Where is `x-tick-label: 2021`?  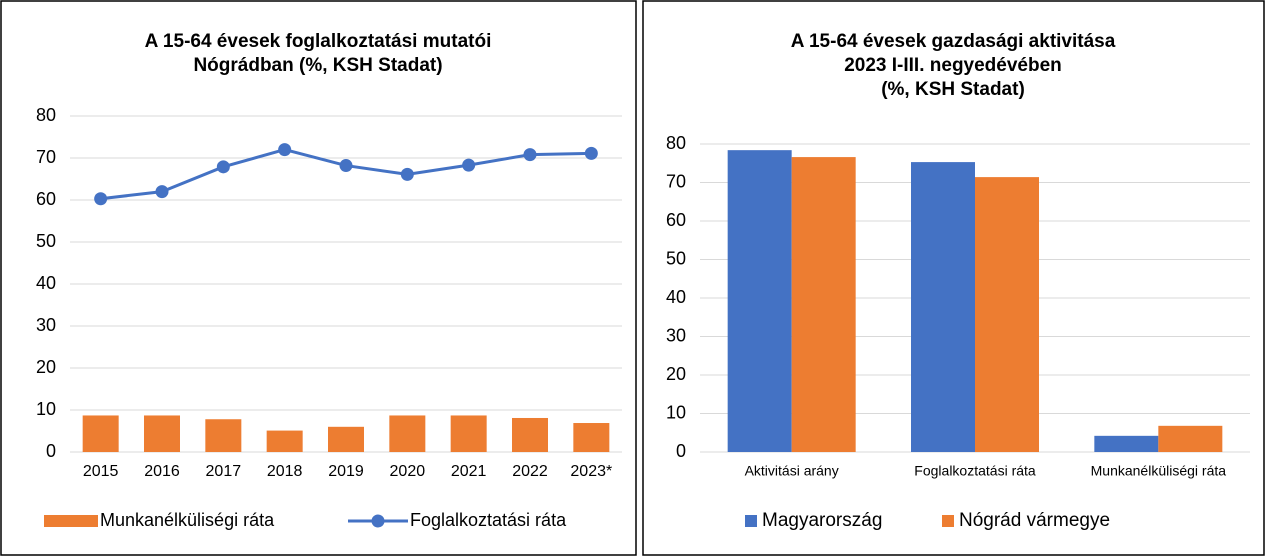 x-tick-label: 2021 is located at coordinates (469, 471).